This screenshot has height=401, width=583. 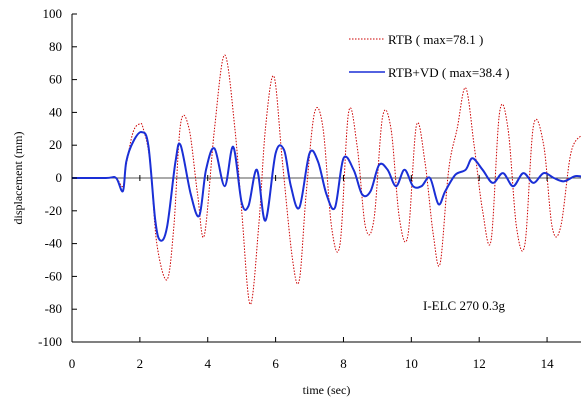 What do you see at coordinates (448, 72) in the screenshot?
I see `legend-label-rtbvd: RTB+VD ( max=38.4 )` at bounding box center [448, 72].